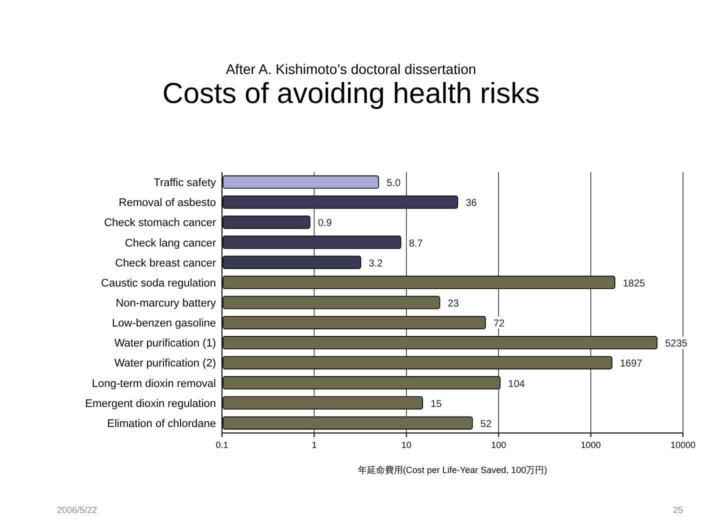  What do you see at coordinates (472, 204) in the screenshot?
I see `data-label: 36` at bounding box center [472, 204].